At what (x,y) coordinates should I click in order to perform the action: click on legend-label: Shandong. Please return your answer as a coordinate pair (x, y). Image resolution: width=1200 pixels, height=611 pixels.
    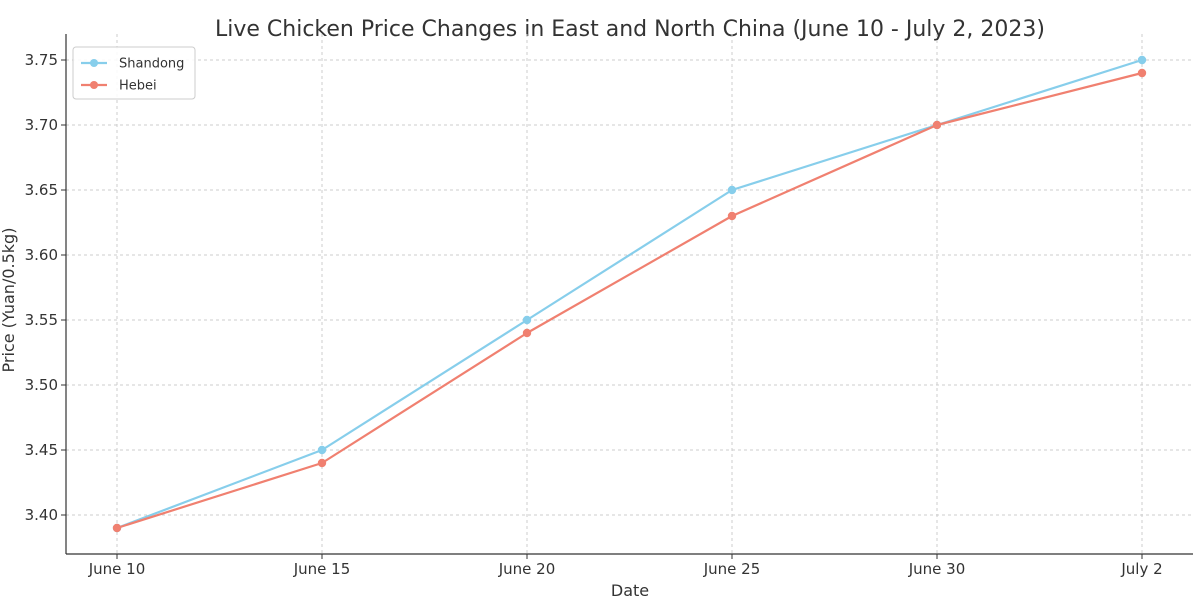
    Looking at the image, I should click on (151, 64).